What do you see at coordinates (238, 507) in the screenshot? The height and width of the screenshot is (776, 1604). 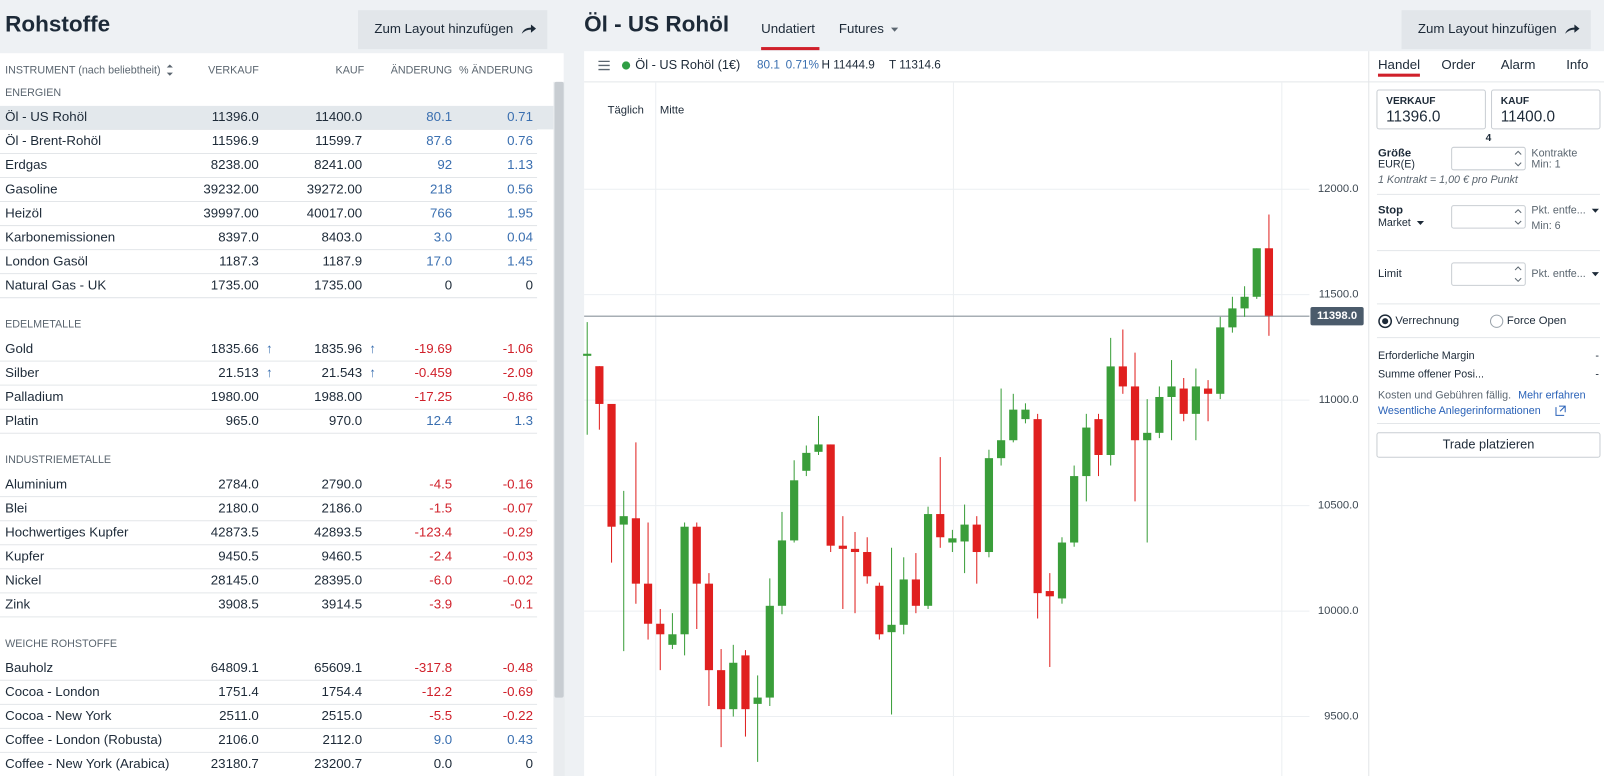 I see `cell: 2180.0` at bounding box center [238, 507].